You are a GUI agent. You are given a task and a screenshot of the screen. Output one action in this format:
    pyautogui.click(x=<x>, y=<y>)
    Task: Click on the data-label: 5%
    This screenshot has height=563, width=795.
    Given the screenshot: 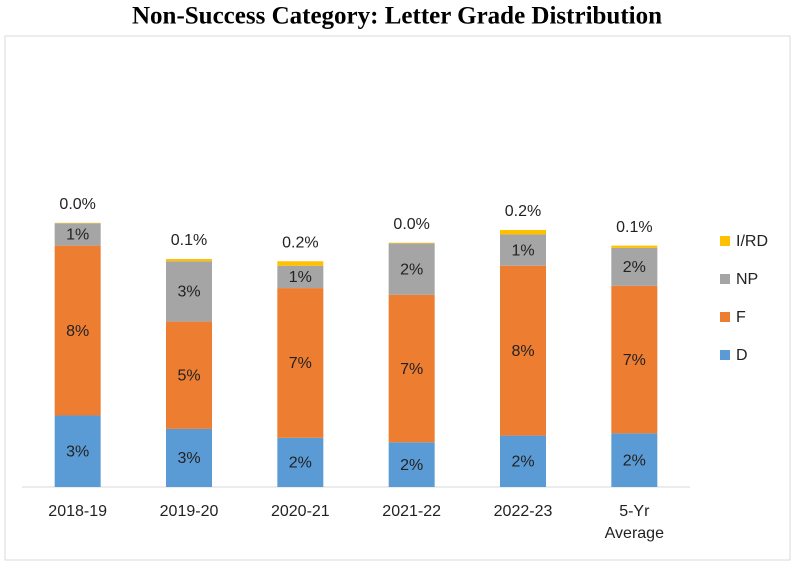 What is the action you would take?
    pyautogui.click(x=188, y=375)
    